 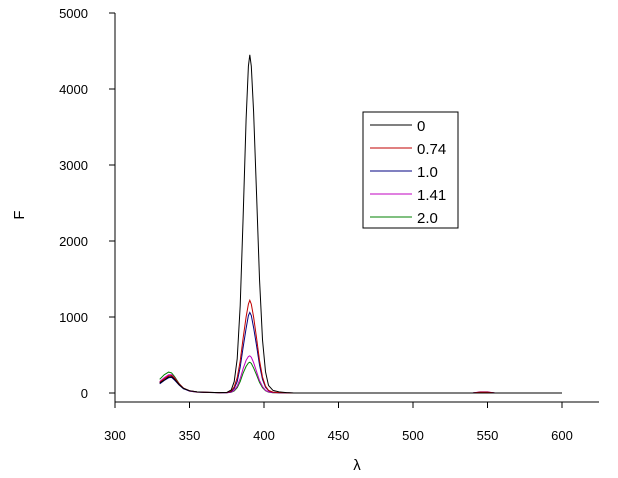 What do you see at coordinates (357, 465) in the screenshot?
I see `x-axis-title: λ` at bounding box center [357, 465].